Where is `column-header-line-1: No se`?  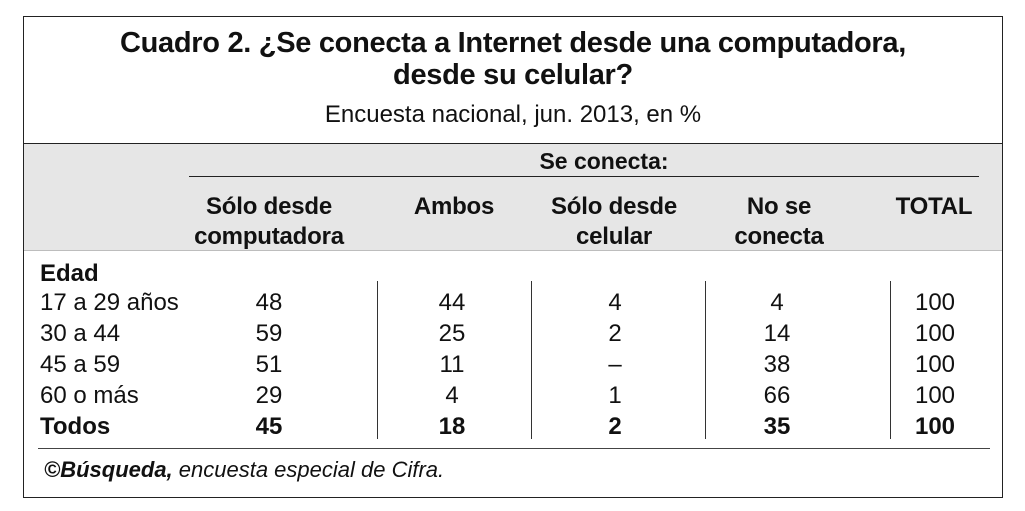
column-header-line-1: No se is located at coordinates (779, 206).